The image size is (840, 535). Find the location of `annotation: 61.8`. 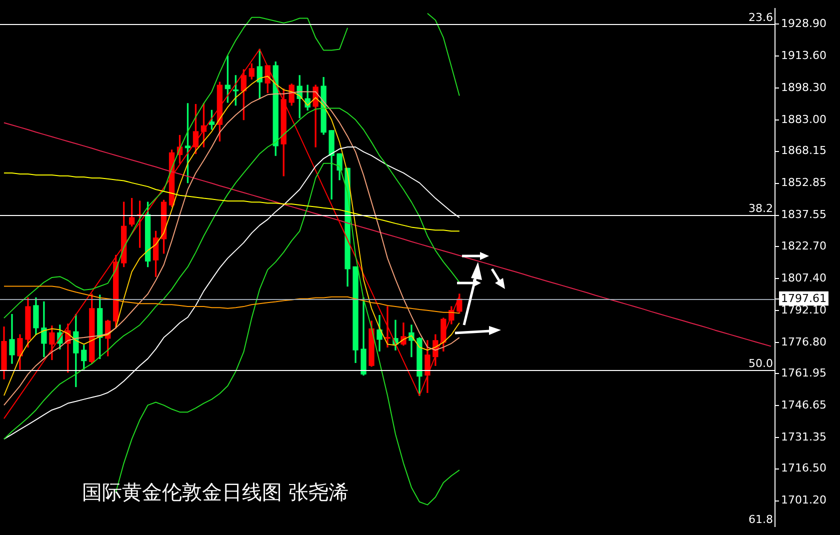

annotation: 61.8 is located at coordinates (760, 519).